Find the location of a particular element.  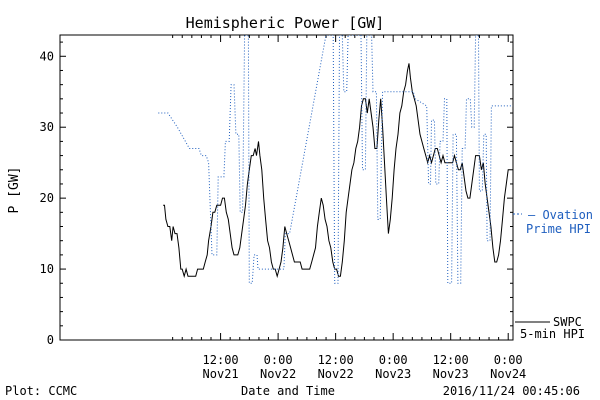

x-tick-label-date-1: Nov22 is located at coordinates (278, 374).